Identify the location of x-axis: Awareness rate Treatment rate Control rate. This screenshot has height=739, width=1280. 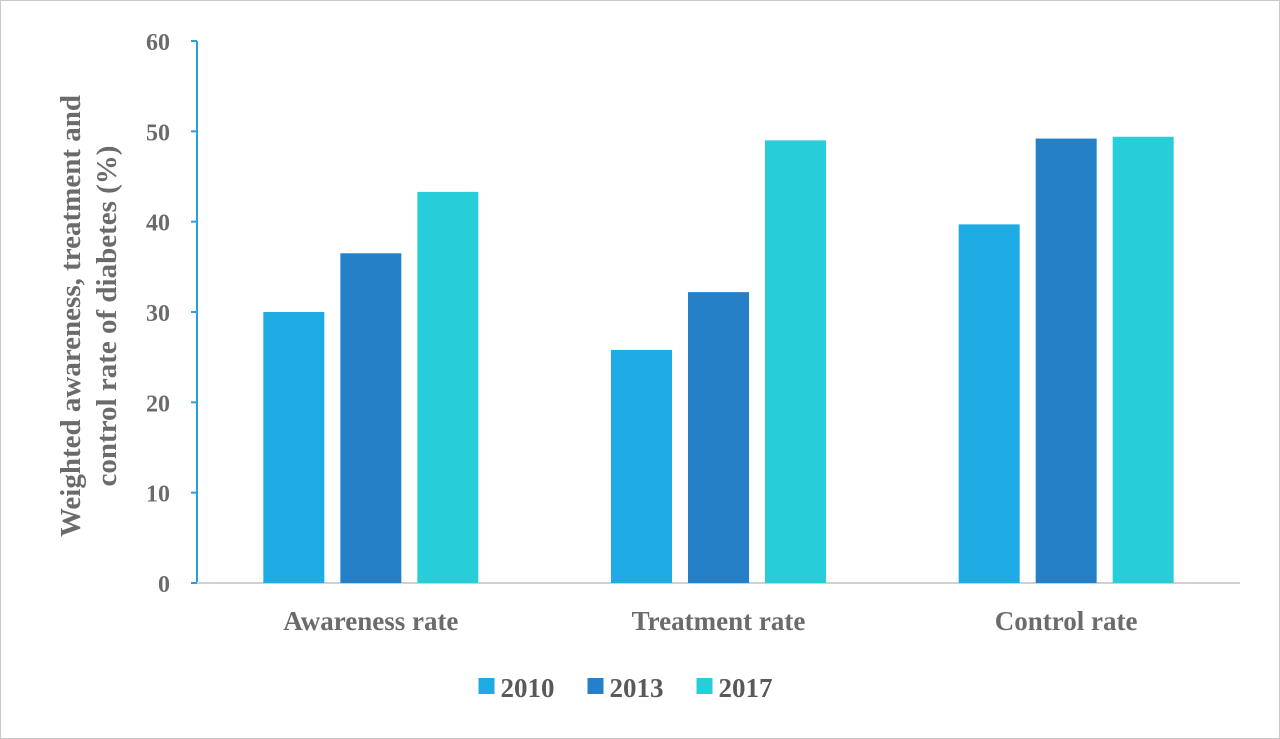
(718, 609).